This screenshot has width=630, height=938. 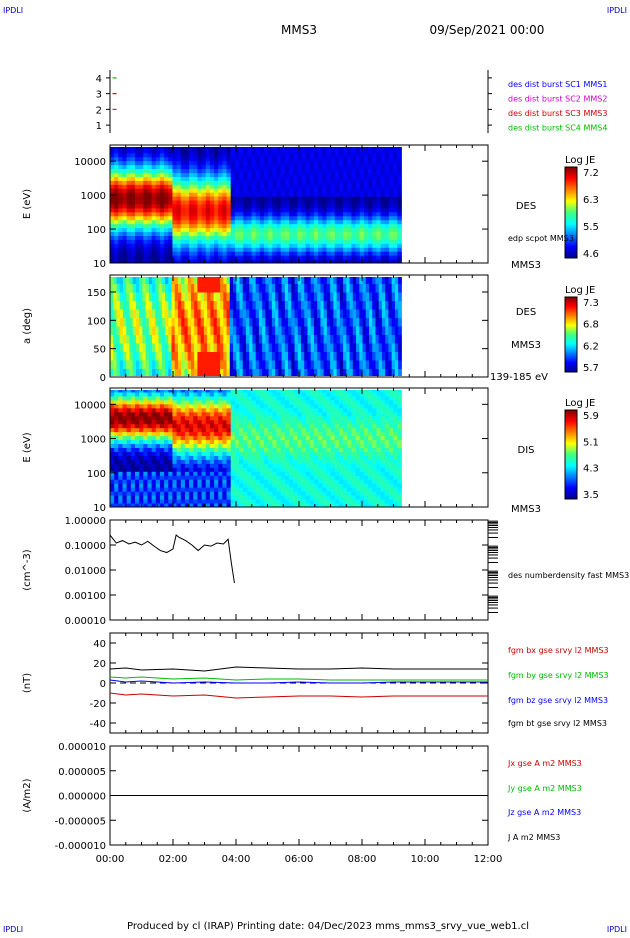 I want to click on legend-entry: des dist burst SC2 MMS2, so click(x=557, y=99).